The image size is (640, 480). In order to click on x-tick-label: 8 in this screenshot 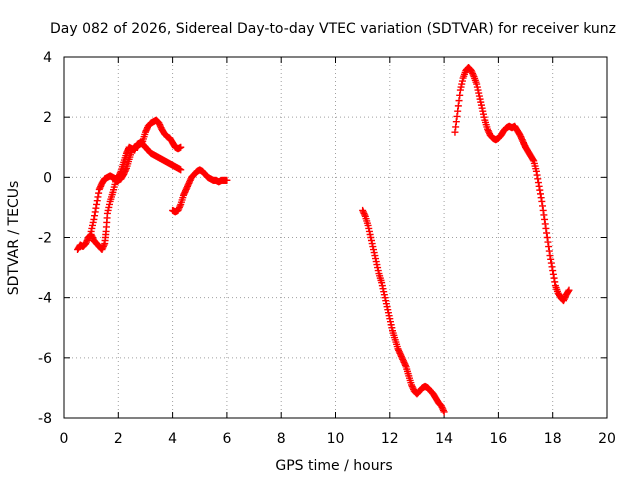, I will do `click(281, 439)`.